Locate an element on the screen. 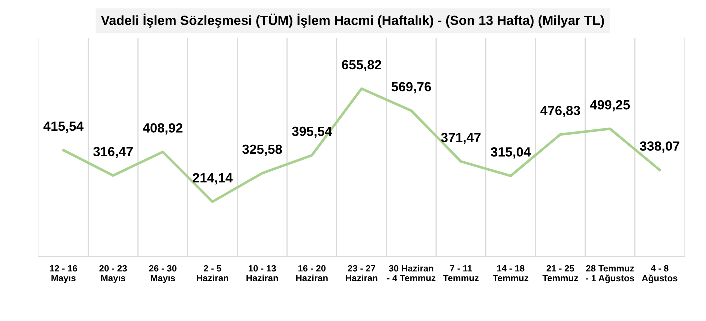  data-label: 214,14 is located at coordinates (213, 179).